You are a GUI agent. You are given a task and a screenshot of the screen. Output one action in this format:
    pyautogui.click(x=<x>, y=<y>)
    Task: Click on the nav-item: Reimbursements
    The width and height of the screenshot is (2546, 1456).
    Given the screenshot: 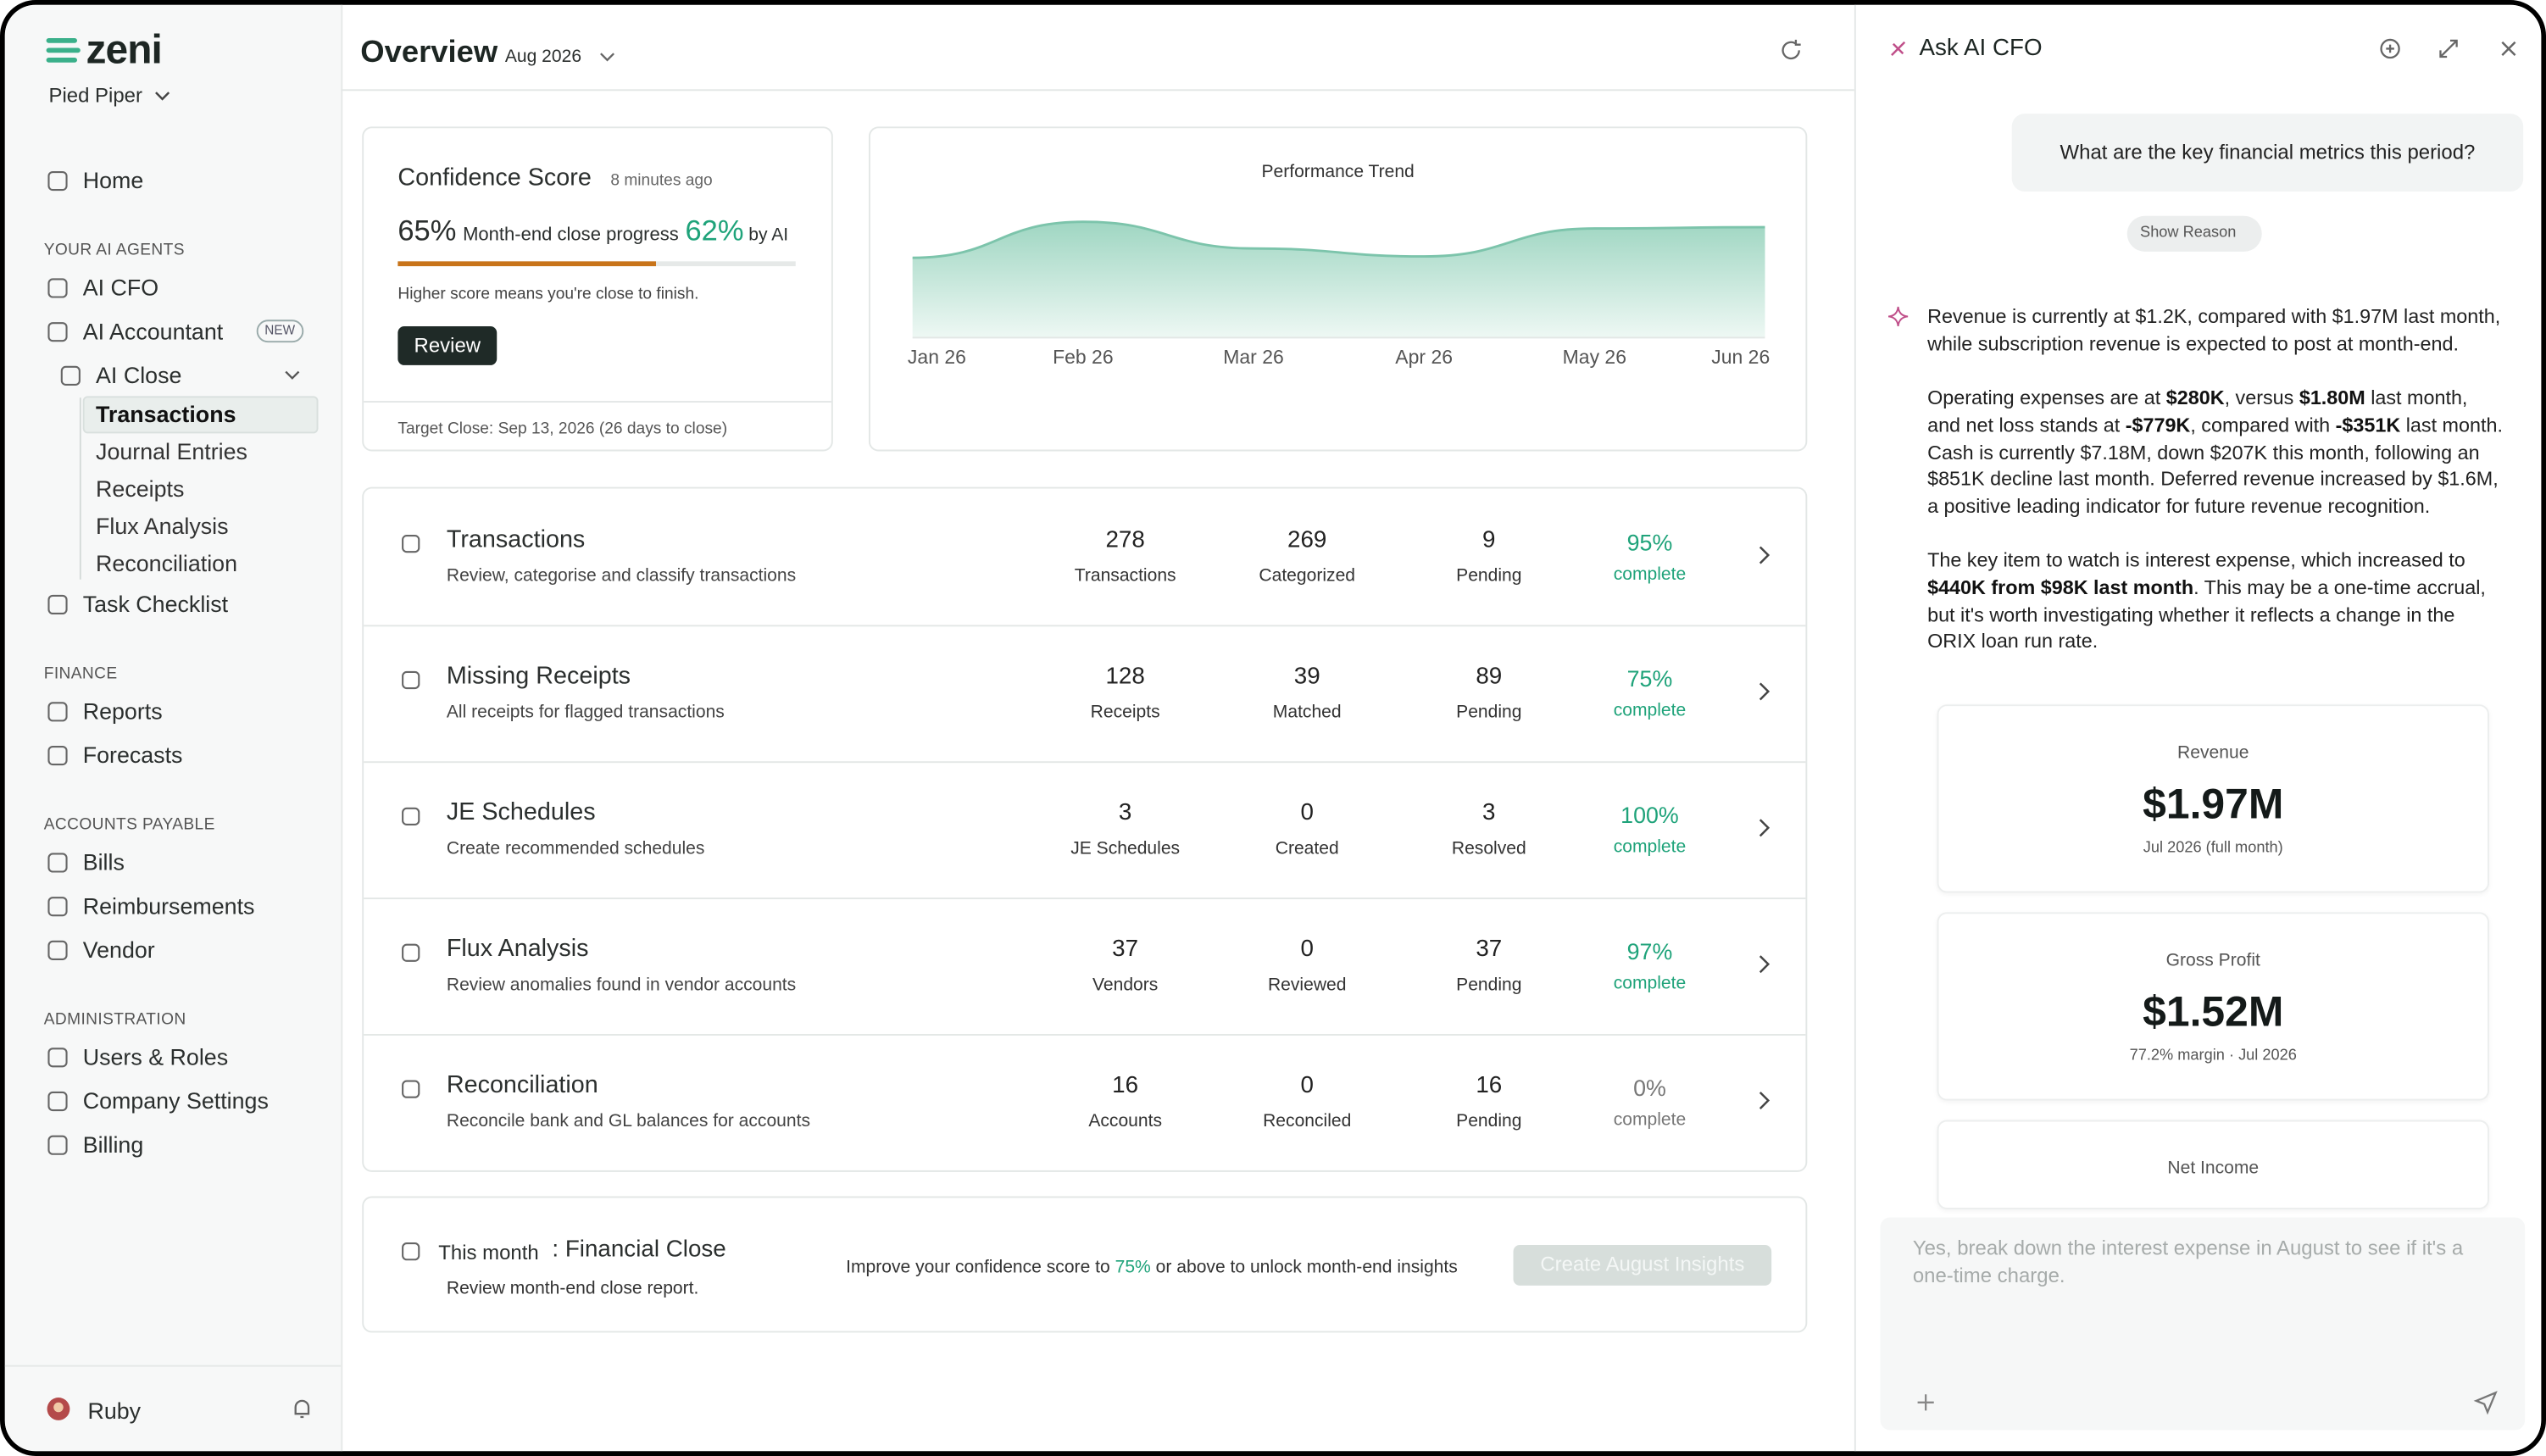 What is the action you would take?
    pyautogui.click(x=168, y=906)
    